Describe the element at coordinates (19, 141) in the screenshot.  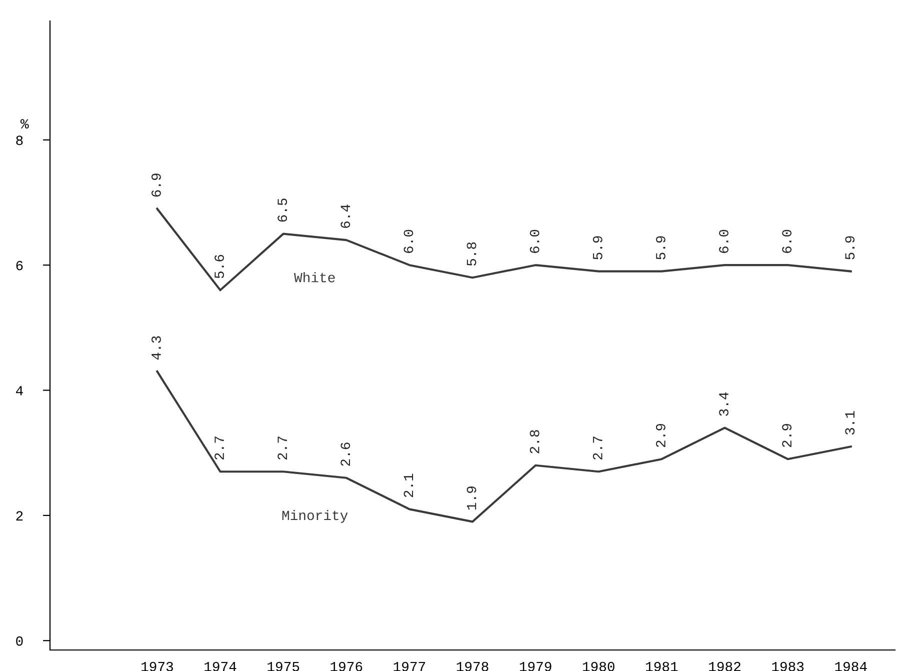
I see `y-tick-label: 8` at that location.